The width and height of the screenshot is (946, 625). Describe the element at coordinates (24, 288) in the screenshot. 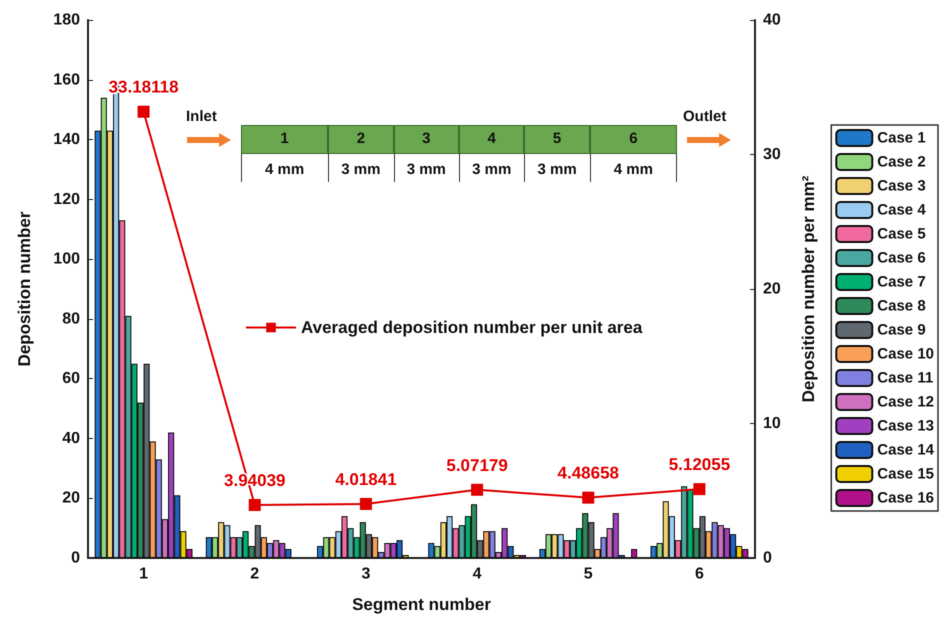

I see `y-axis-title: Deposition number` at that location.